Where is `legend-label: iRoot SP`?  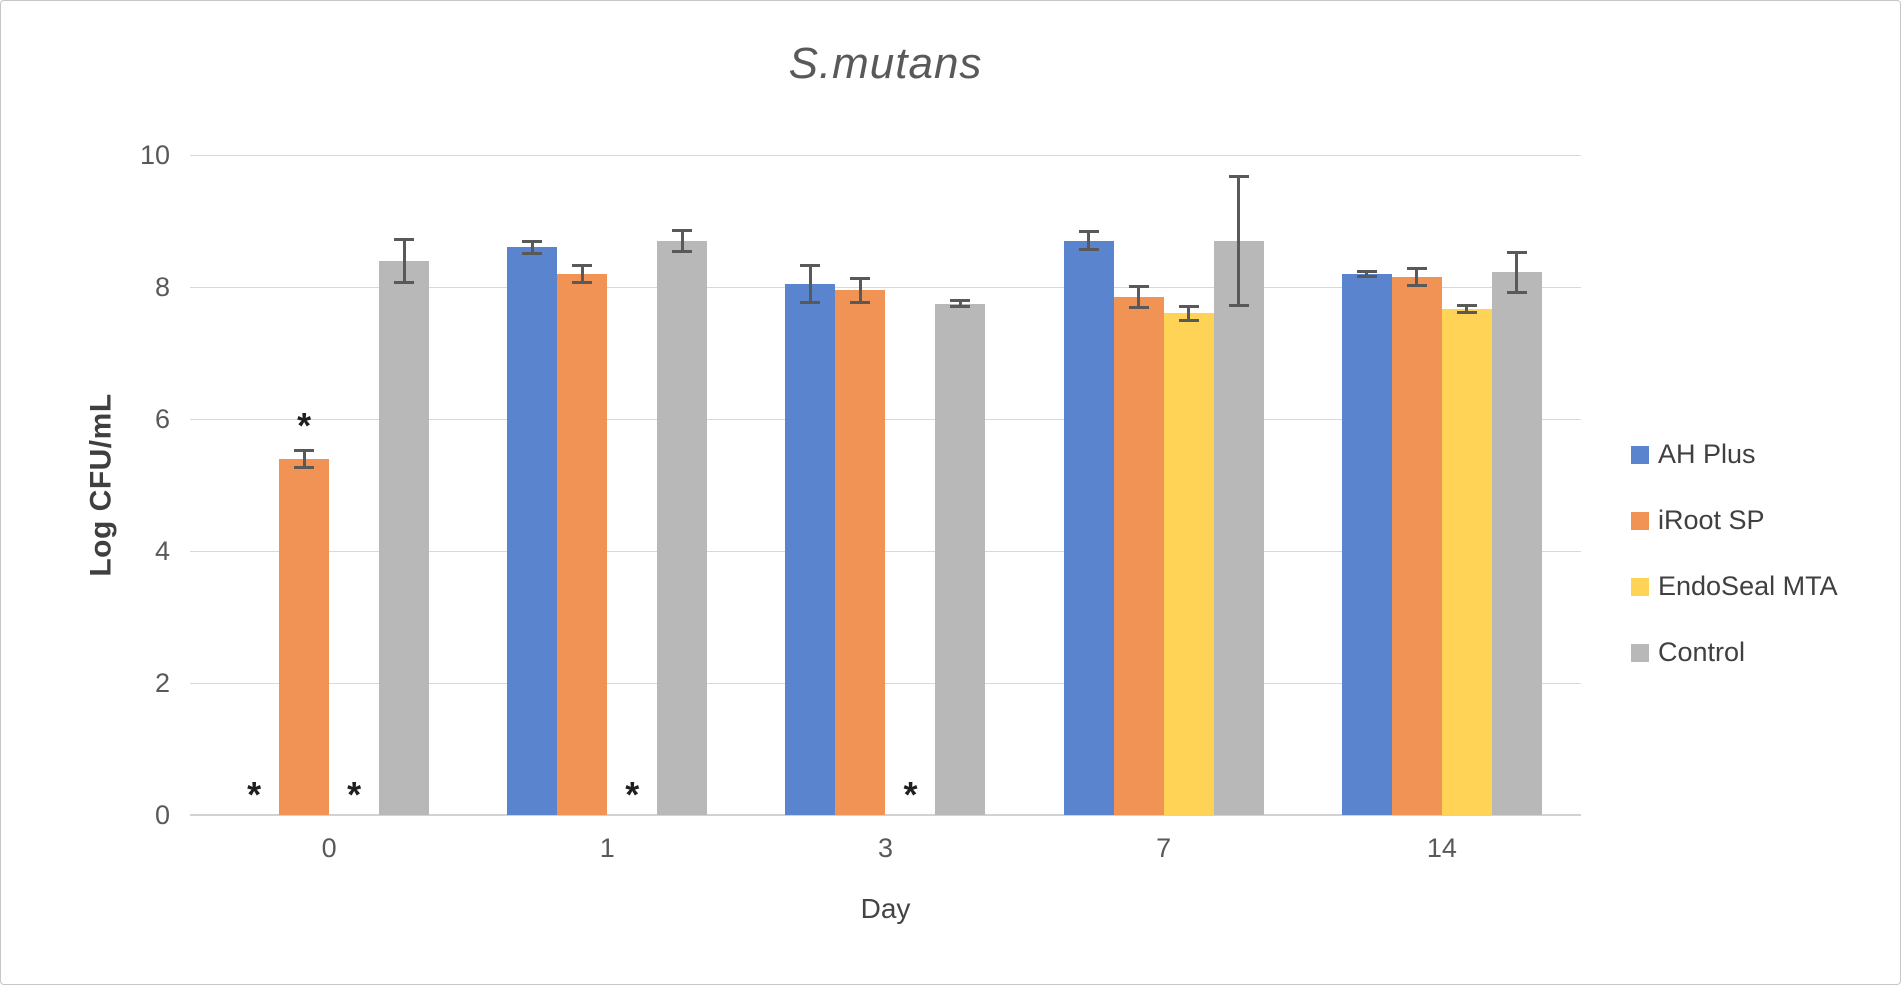 legend-label: iRoot SP is located at coordinates (1711, 520).